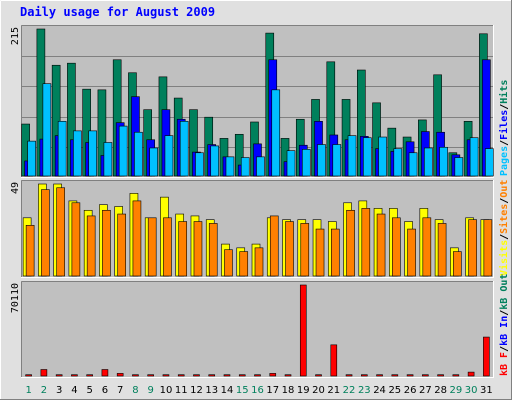 This screenshot has height=400, width=512. Describe the element at coordinates (394, 390) in the screenshot. I see `x-tick-label-day-25: 25` at that location.